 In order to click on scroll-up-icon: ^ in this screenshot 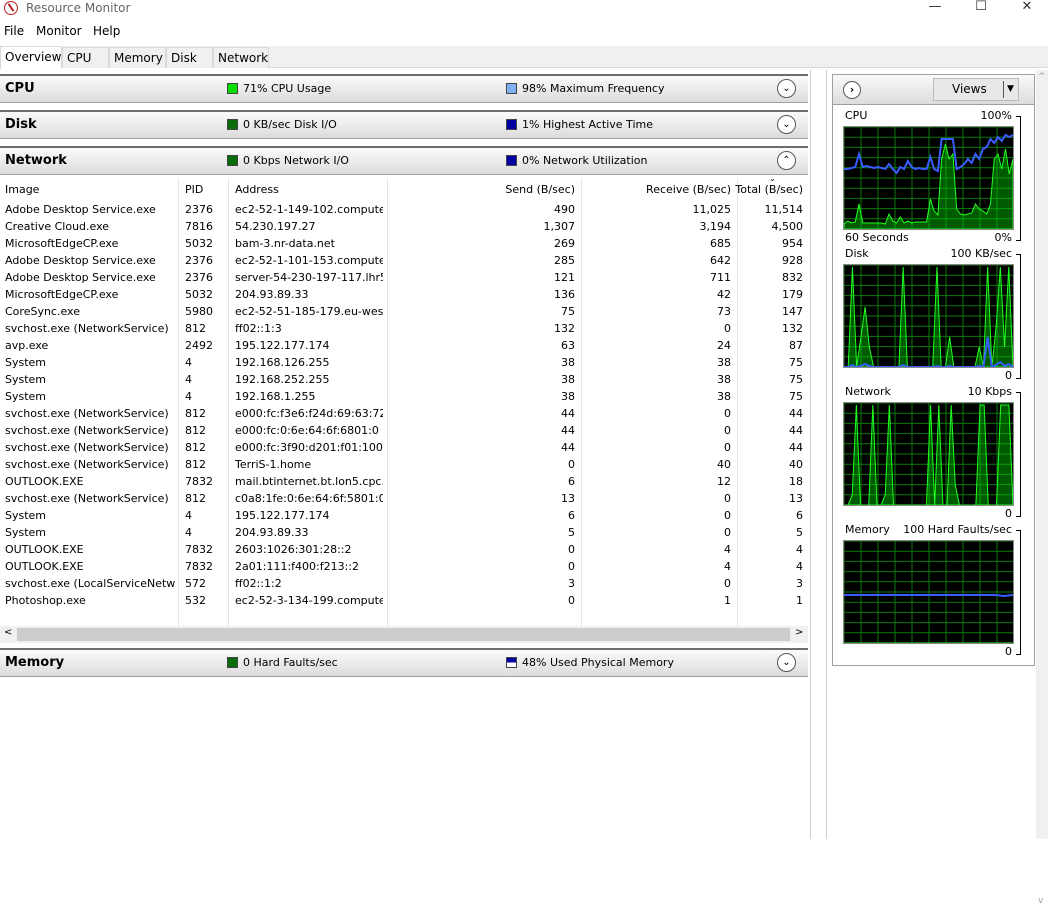, I will do `click(1042, 77)`.